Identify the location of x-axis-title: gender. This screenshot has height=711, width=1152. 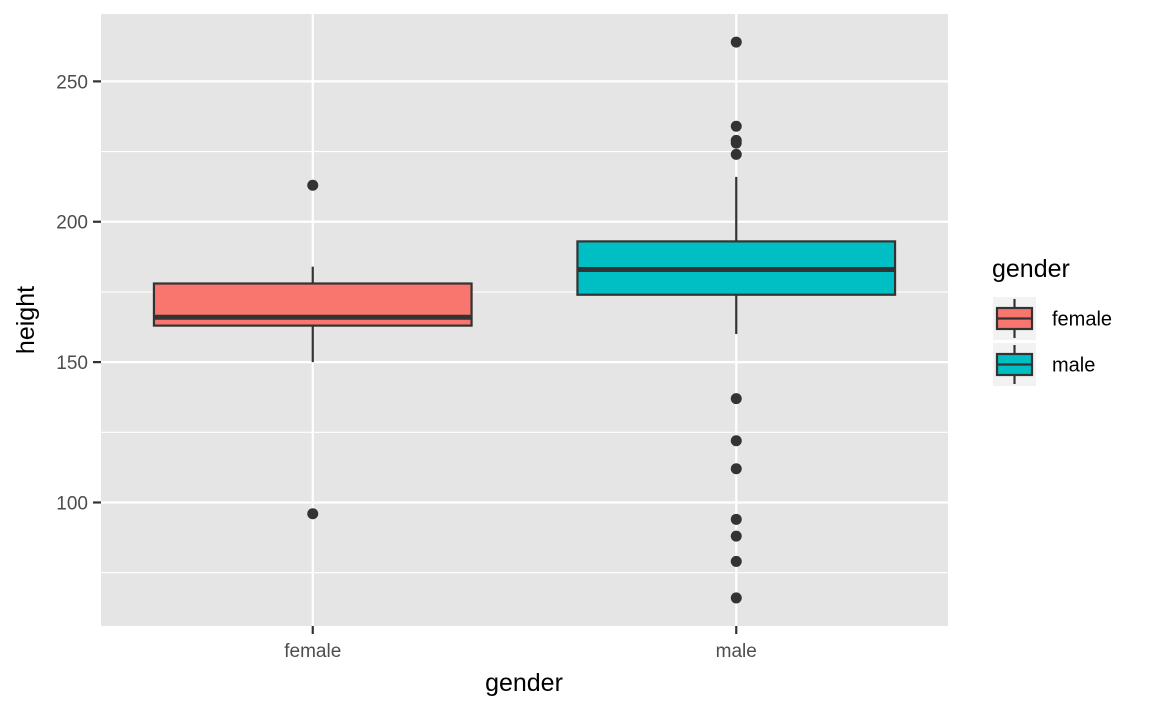
(524, 683).